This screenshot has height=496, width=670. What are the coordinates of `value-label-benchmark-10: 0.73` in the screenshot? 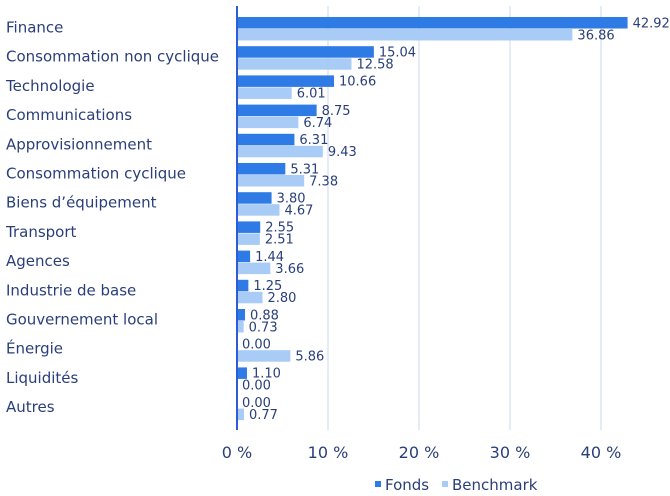 It's located at (263, 327).